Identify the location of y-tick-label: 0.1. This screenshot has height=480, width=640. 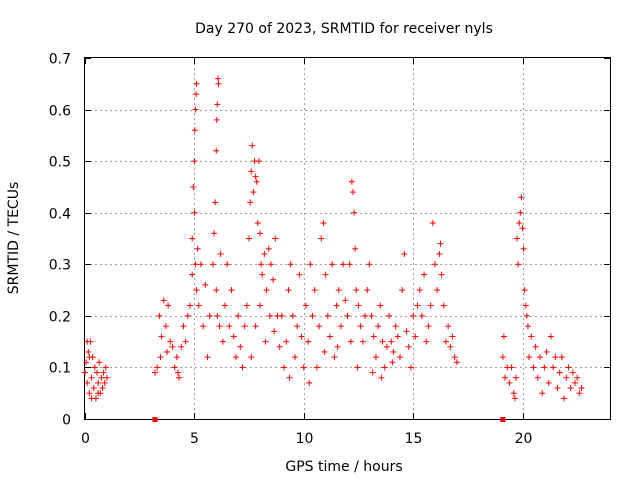
(60, 369).